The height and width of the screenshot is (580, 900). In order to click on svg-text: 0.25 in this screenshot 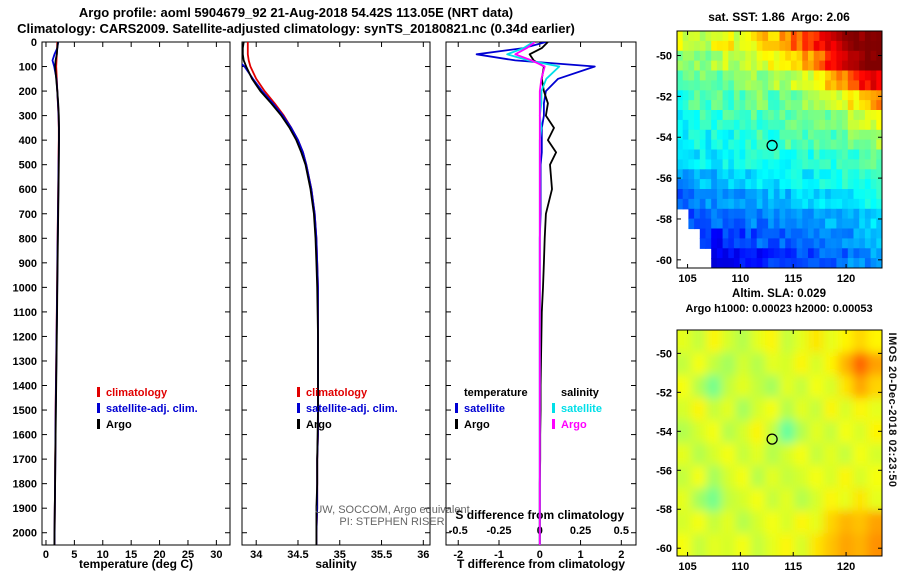, I will do `click(580, 531)`.